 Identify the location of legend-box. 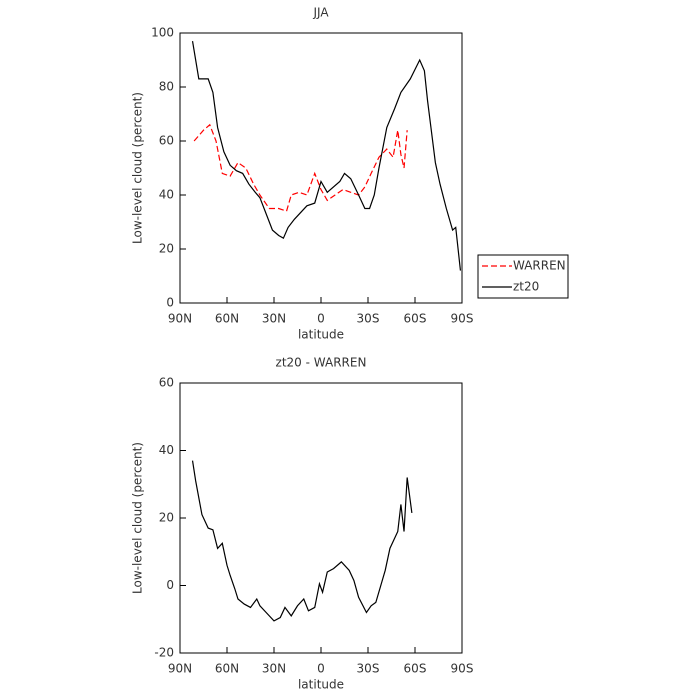
(523, 276).